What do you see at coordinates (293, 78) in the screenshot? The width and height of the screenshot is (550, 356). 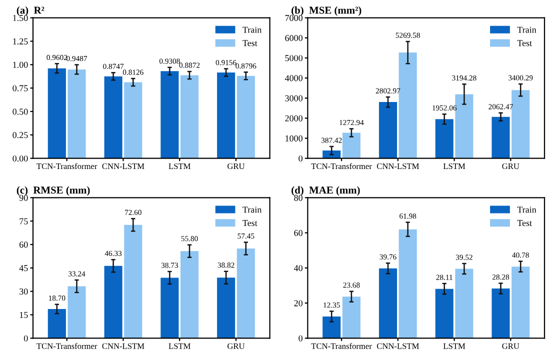 I see `y-tick-label: 4000` at bounding box center [293, 78].